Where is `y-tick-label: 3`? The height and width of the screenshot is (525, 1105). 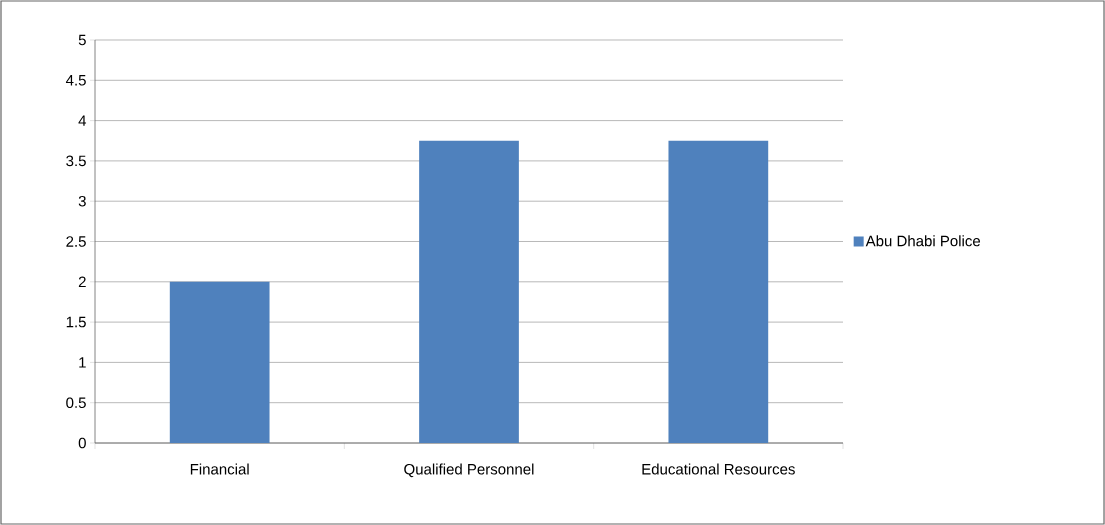
y-tick-label: 3 is located at coordinates (82, 201).